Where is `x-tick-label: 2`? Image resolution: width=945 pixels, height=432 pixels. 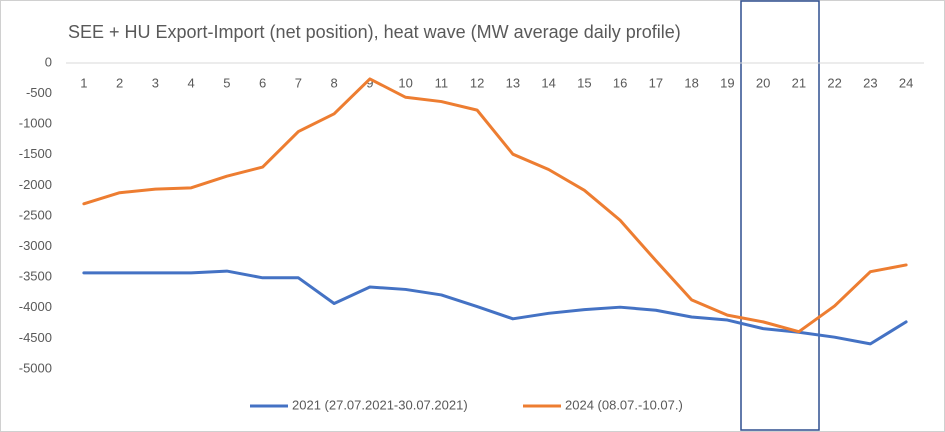
x-tick-label: 2 is located at coordinates (119, 82).